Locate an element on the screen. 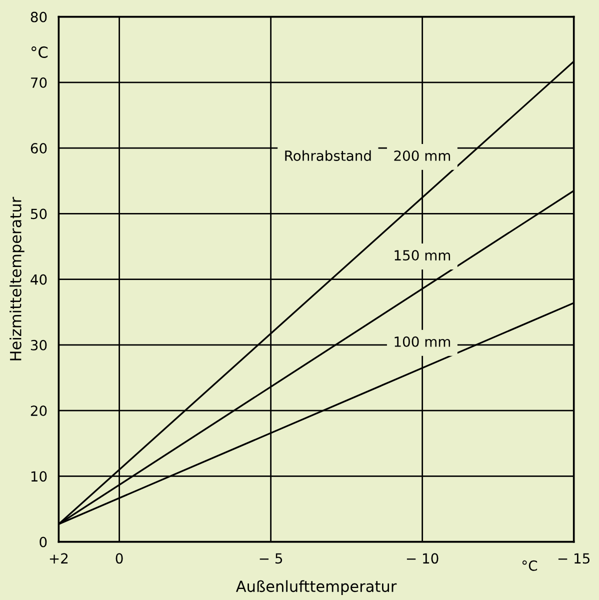 This screenshot has height=600, width=599. series-label: 100 mm is located at coordinates (422, 341).